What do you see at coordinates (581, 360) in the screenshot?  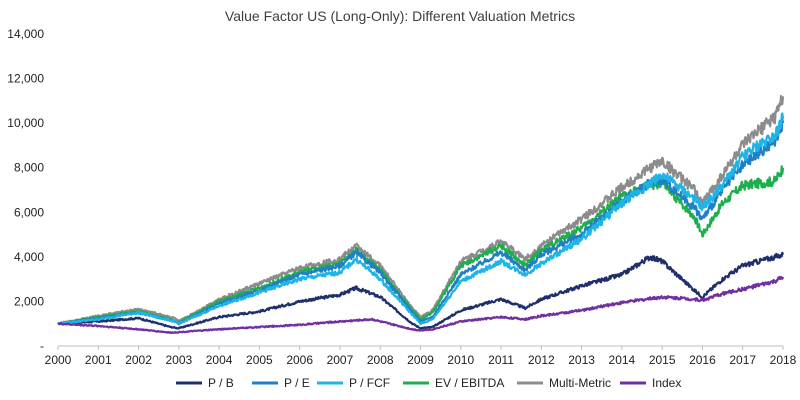 I see `x-tick-label: 2013` at bounding box center [581, 360].